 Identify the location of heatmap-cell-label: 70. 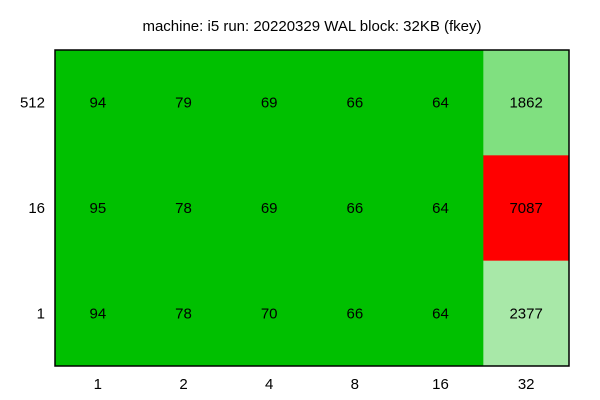
(269, 313).